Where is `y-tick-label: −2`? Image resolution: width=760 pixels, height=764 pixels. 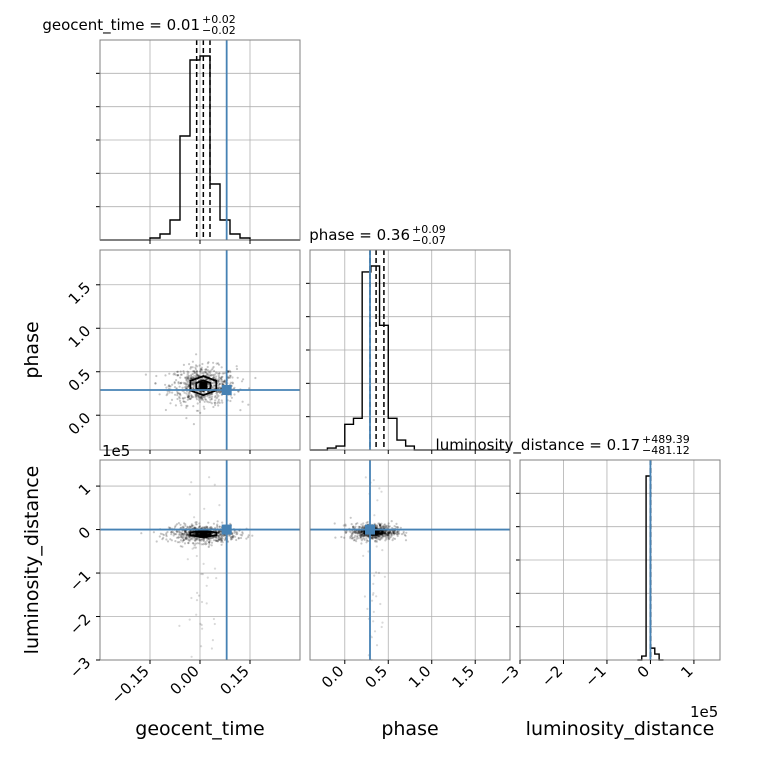 y-tick-label: −2 is located at coordinates (80, 624).